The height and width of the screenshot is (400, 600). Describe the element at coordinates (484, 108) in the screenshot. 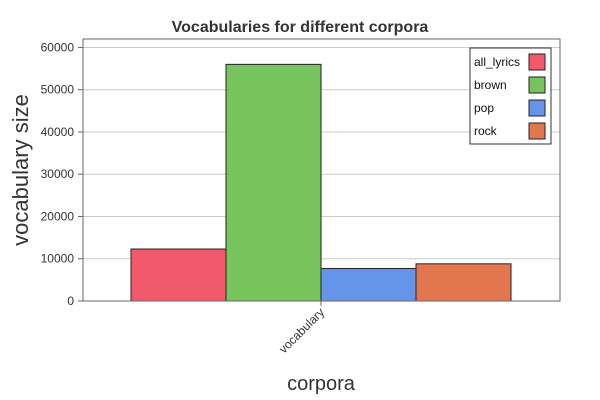

I see `legend-label: pop` at that location.